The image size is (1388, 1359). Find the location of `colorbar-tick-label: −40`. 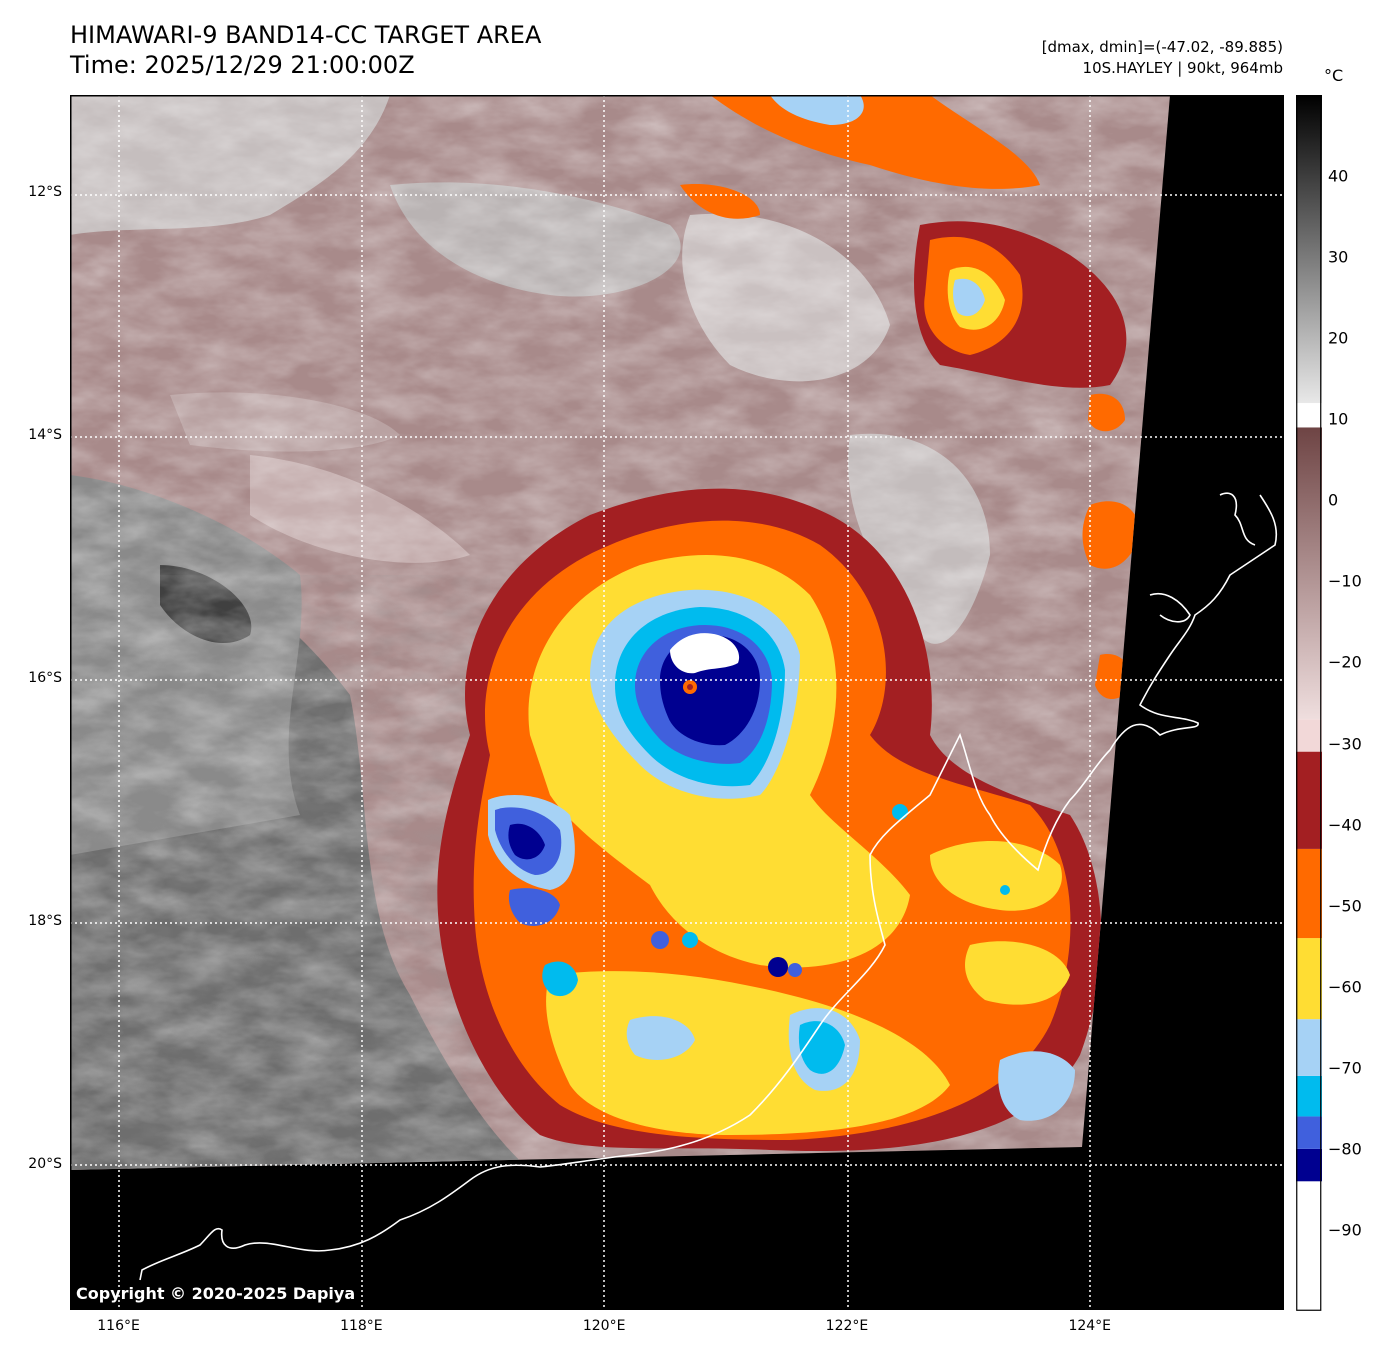

colorbar-tick-label: −40 is located at coordinates (1345, 825).